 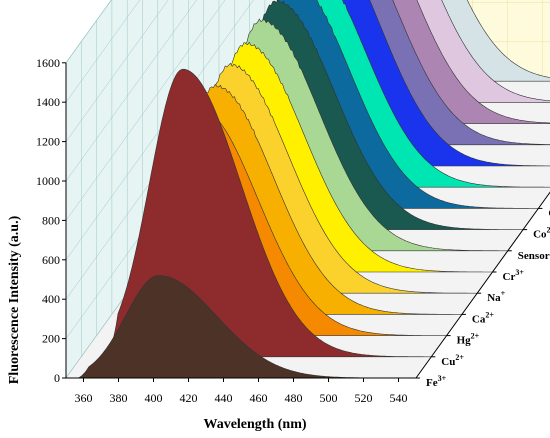 I want to click on x-tick-label: 420, so click(x=189, y=398).